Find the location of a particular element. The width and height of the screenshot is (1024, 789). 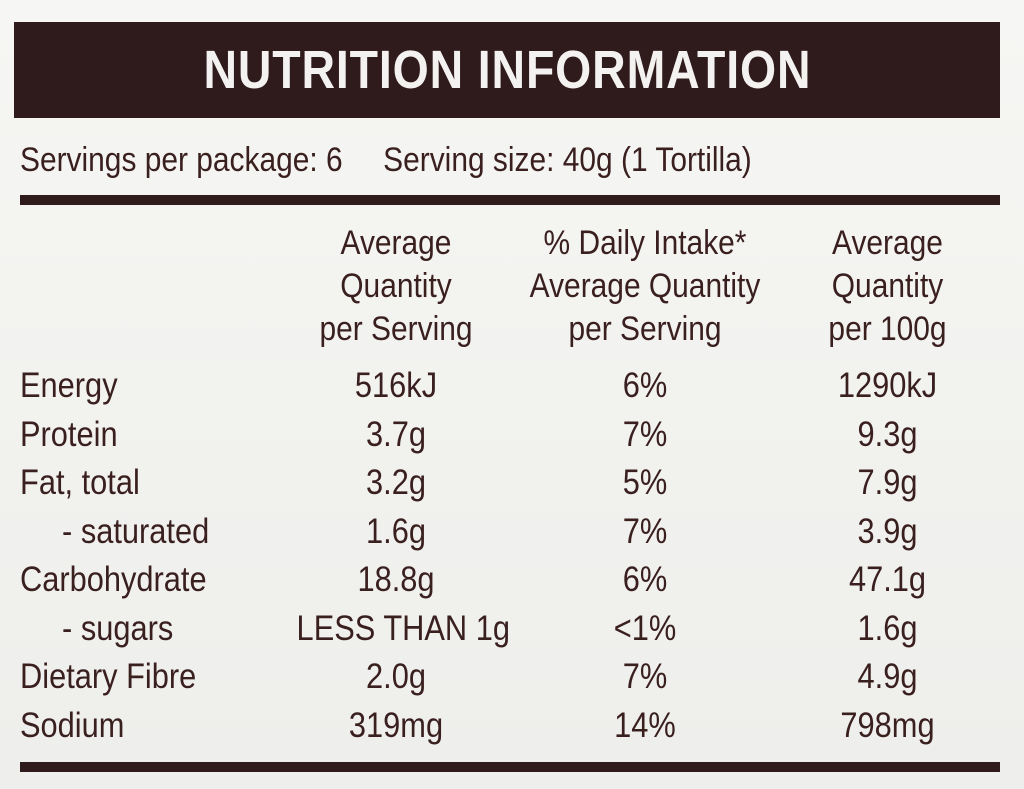

per-serving-value: 1.6g is located at coordinates (396, 531).